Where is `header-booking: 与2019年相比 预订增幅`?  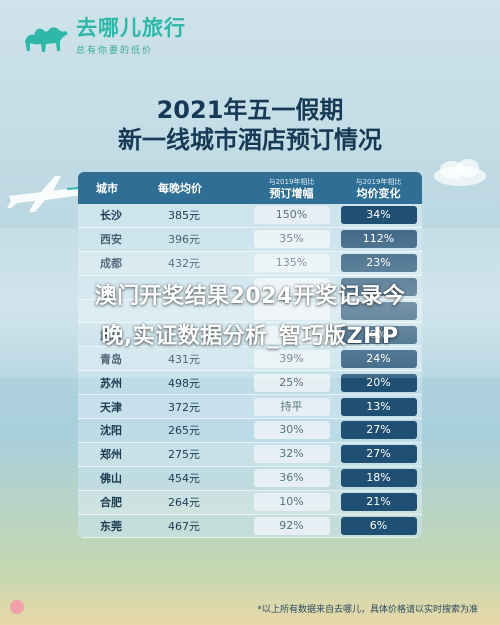 header-booking: 与2019年相比 预订增幅 is located at coordinates (291, 188).